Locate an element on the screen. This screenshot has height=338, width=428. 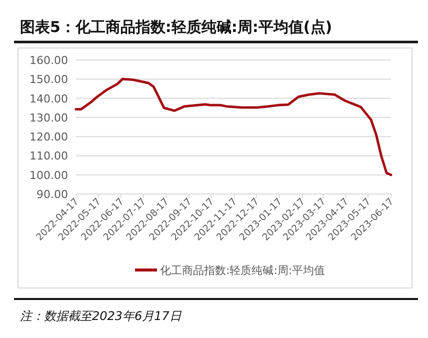
chart-title: 图表5：化工商品指数:轻质纯碱:周:平均值(点) is located at coordinates (176, 27).